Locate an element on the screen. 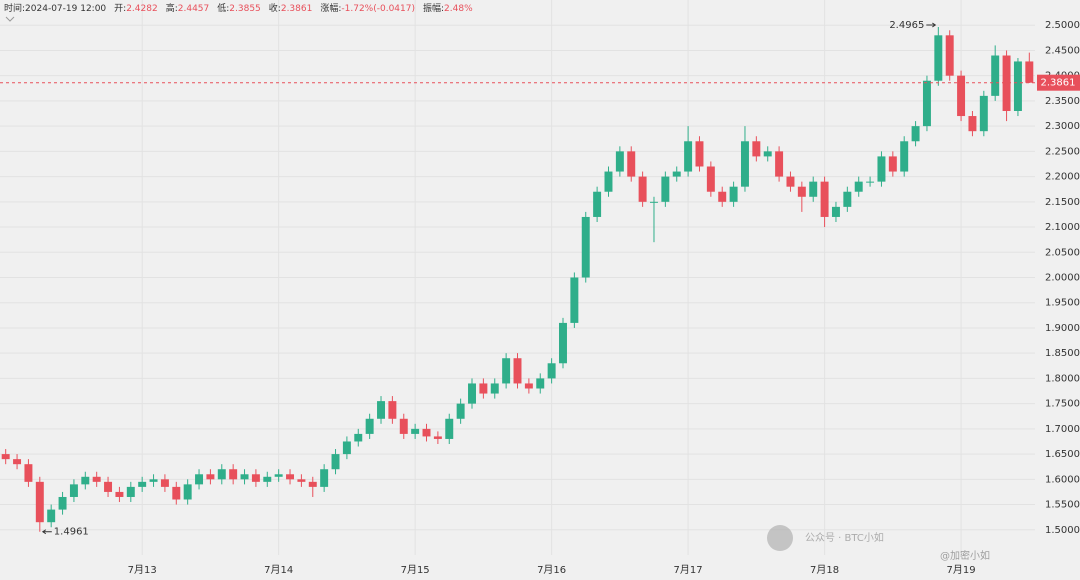 Image resolution: width=1080 pixels, height=580 pixels. info-label: 涨幅: is located at coordinates (331, 9).